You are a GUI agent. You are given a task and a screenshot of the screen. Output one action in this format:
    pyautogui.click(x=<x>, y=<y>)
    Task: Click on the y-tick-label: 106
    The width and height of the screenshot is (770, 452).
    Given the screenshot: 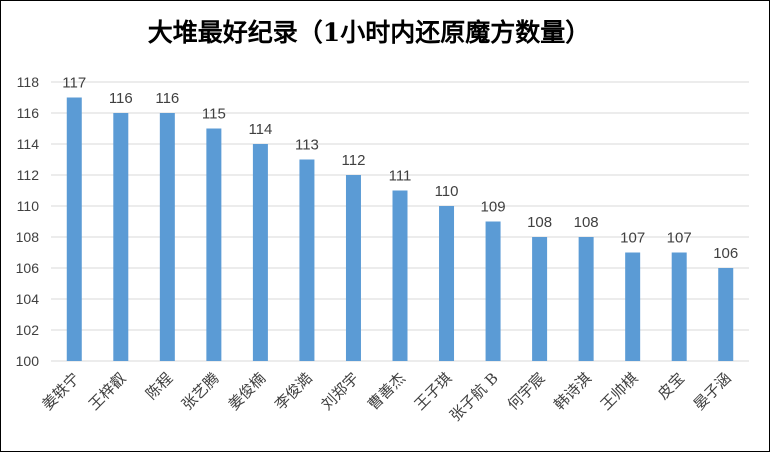 What is the action you would take?
    pyautogui.click(x=28, y=268)
    